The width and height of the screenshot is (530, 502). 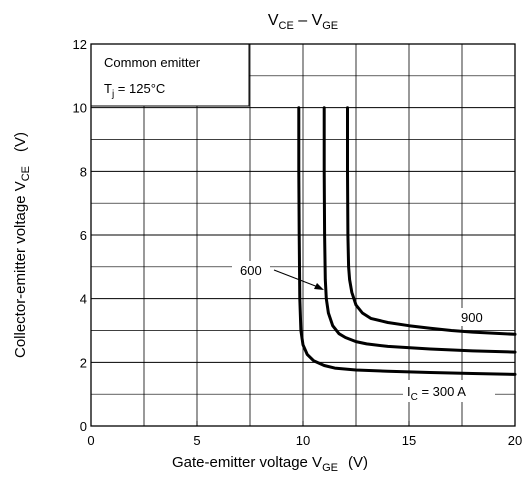 What do you see at coordinates (303, 22) in the screenshot?
I see `chart-title: VCE – VGE` at bounding box center [303, 22].